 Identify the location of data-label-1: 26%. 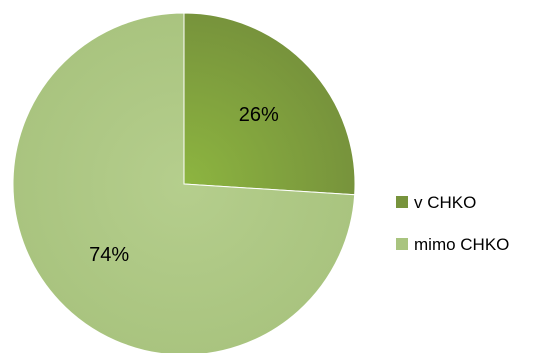
(259, 115).